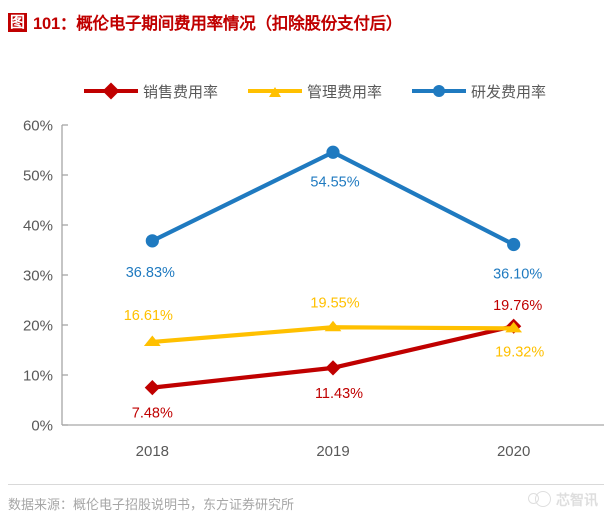 The height and width of the screenshot is (528, 612). I want to click on page-title: 101：概伦电子期间费用率情况（扣除股份支付后）, so click(218, 24).